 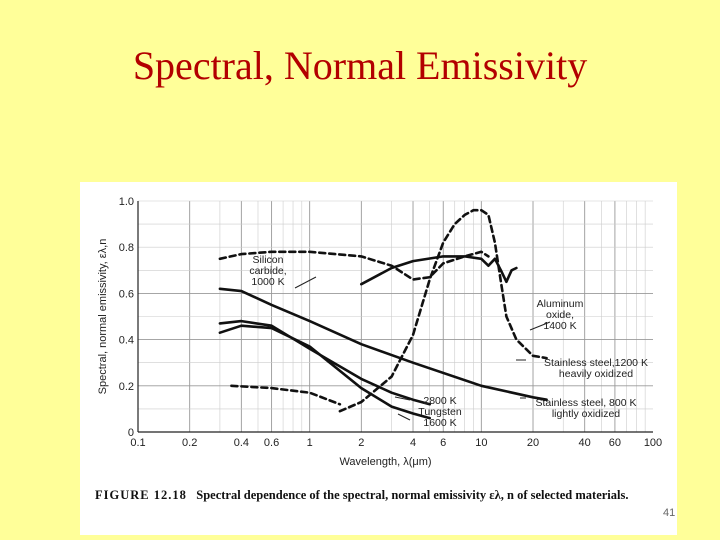 I want to click on x-tick-label: 4, so click(x=413, y=443).